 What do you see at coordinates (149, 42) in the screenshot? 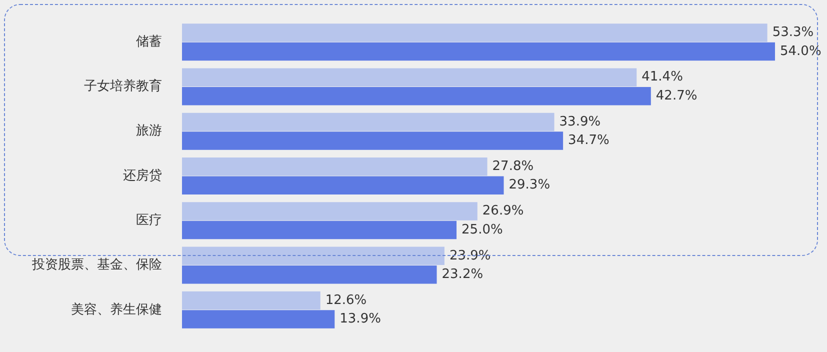
I see `y-tick-label: 储蓄` at bounding box center [149, 42].